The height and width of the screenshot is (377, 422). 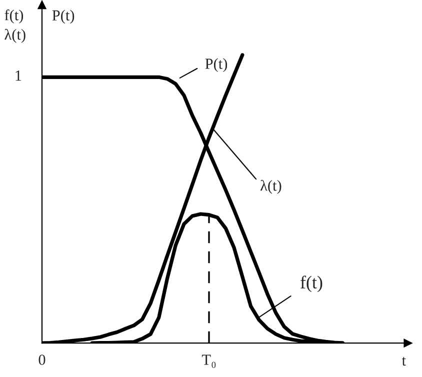 What do you see at coordinates (19, 75) in the screenshot?
I see `text: 1` at bounding box center [19, 75].